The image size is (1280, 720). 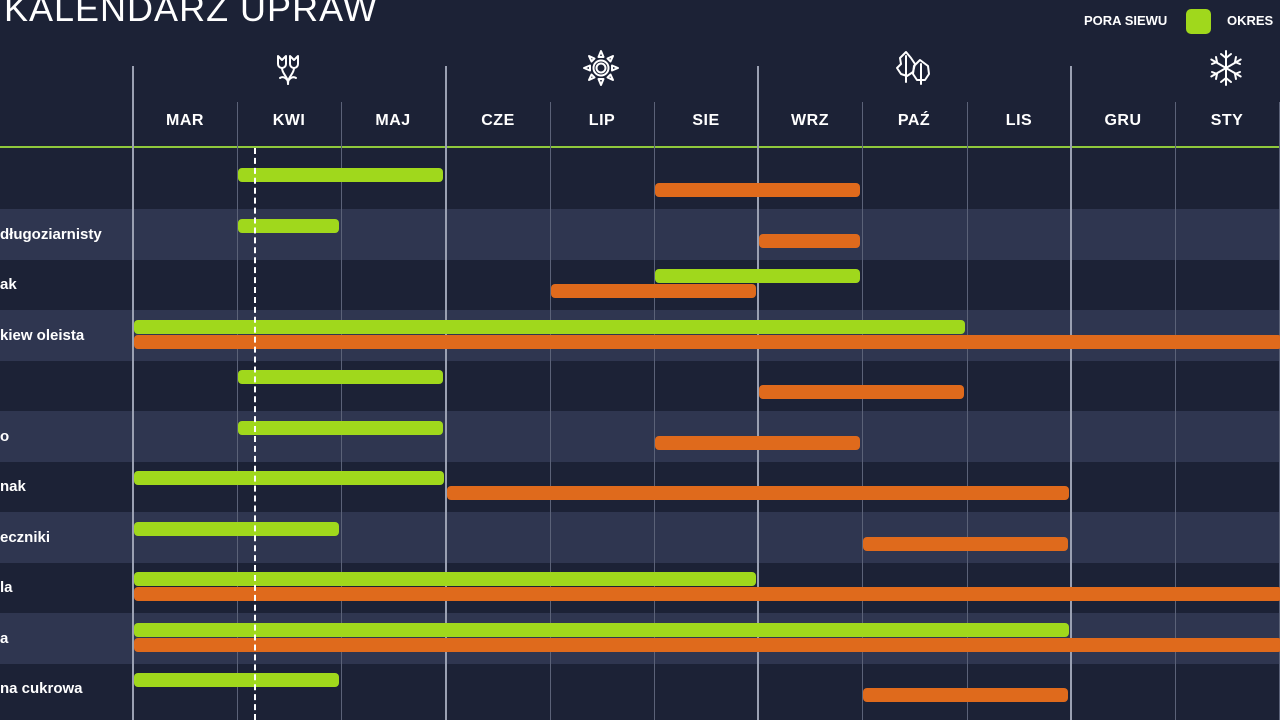 I want to click on crop-label: a, so click(x=4, y=638).